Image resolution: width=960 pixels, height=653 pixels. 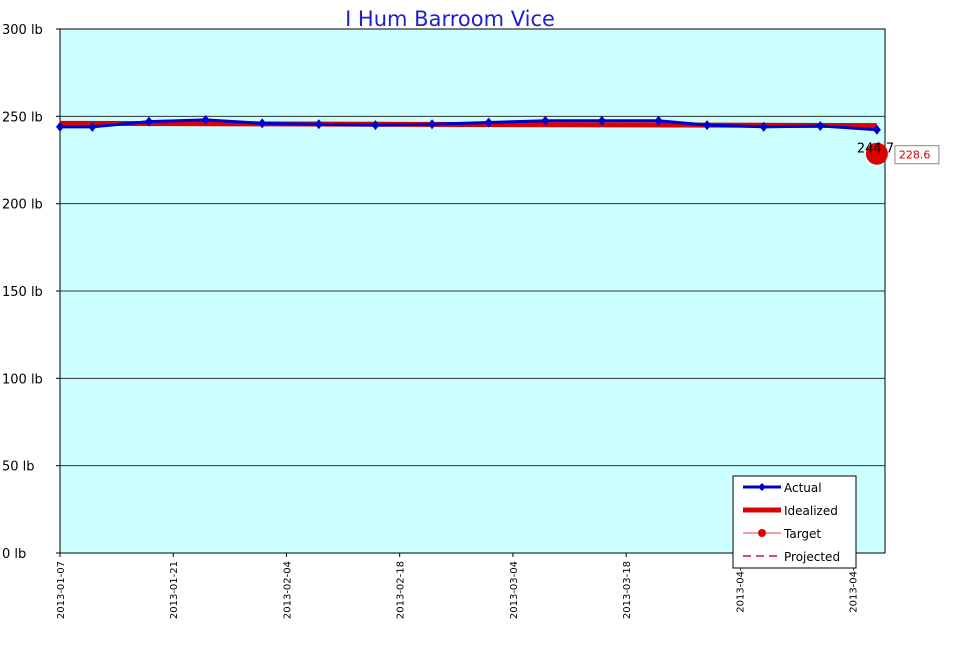 What do you see at coordinates (472, 139) in the screenshot?
I see `series-layer` at bounding box center [472, 139].